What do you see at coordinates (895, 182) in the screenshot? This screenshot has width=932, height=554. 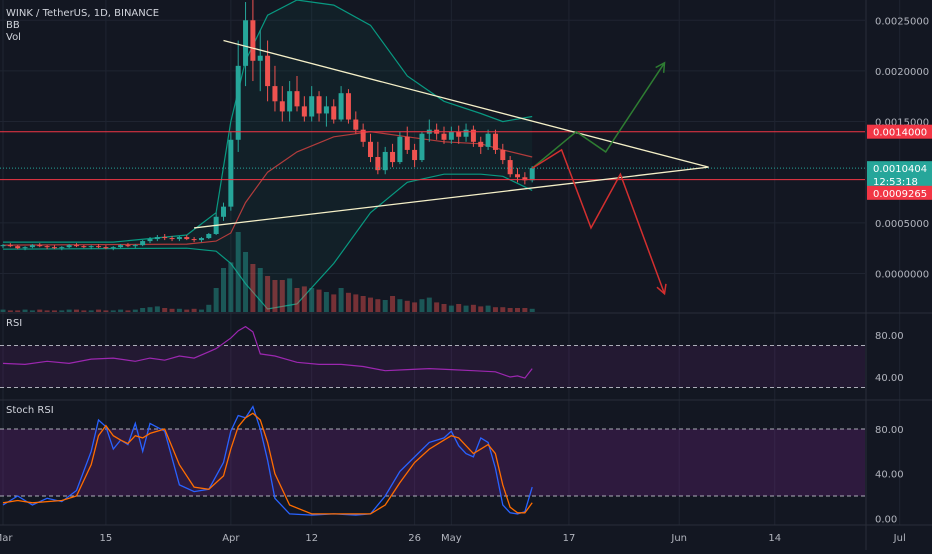 I see `current-price-tag: 12:53:18` at bounding box center [895, 182].